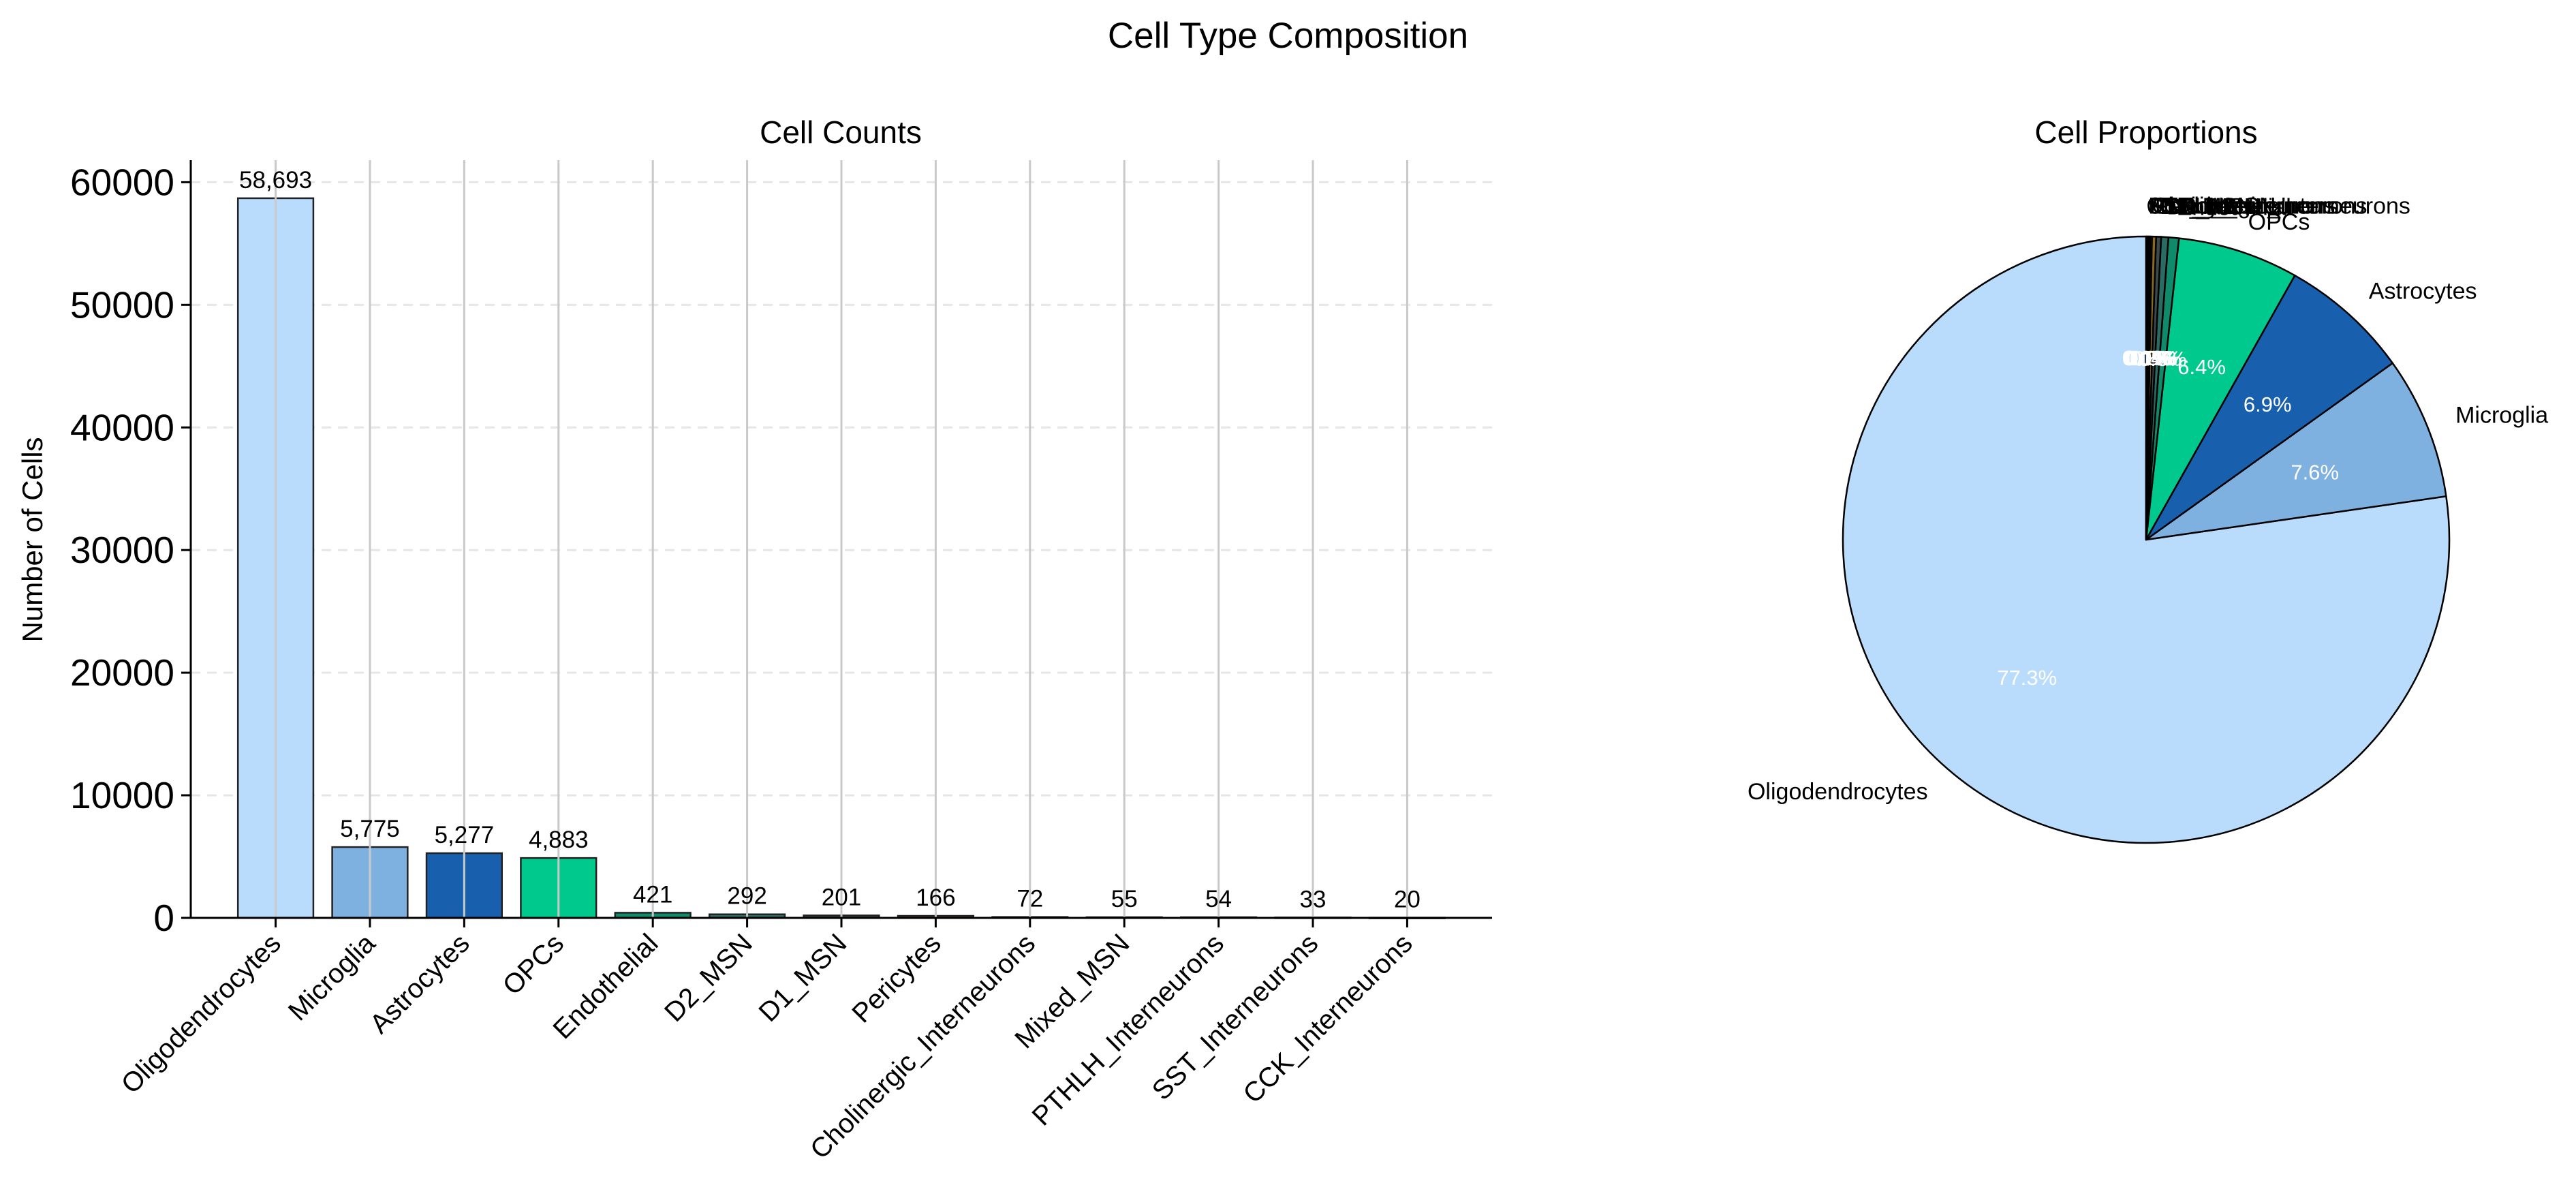 This screenshot has width=2576, height=1200. What do you see at coordinates (420, 983) in the screenshot?
I see `x-tick-label: Astrocytes` at bounding box center [420, 983].